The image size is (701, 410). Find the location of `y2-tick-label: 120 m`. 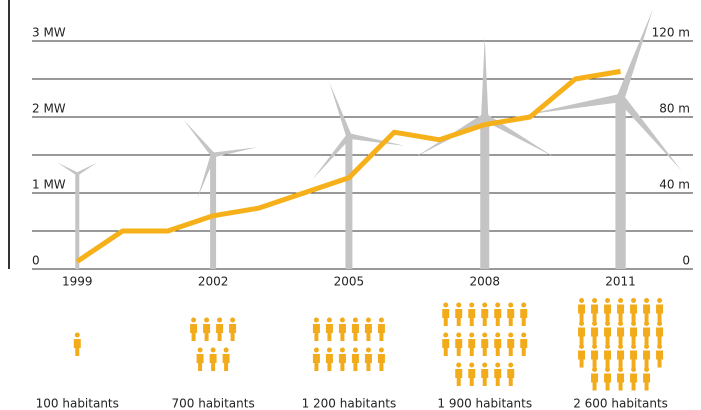

y2-tick-label: 120 m is located at coordinates (671, 33).